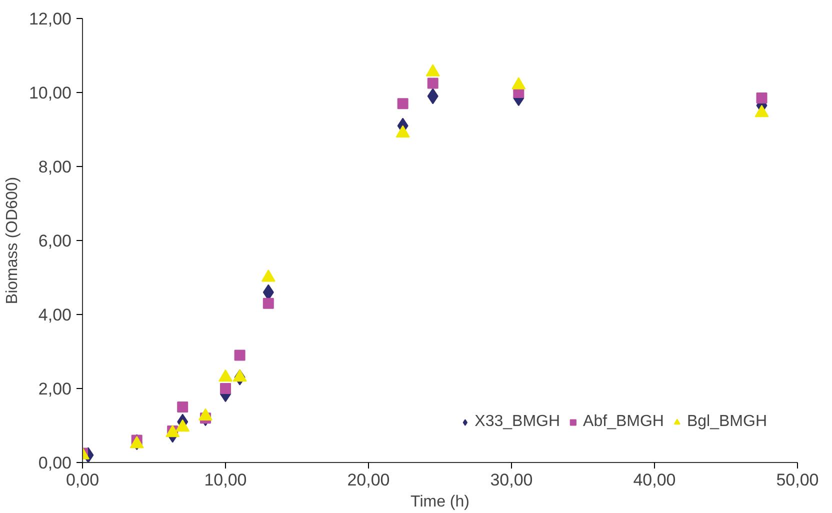  What do you see at coordinates (55, 389) in the screenshot?
I see `y-tick-label: 2,00` at bounding box center [55, 389].